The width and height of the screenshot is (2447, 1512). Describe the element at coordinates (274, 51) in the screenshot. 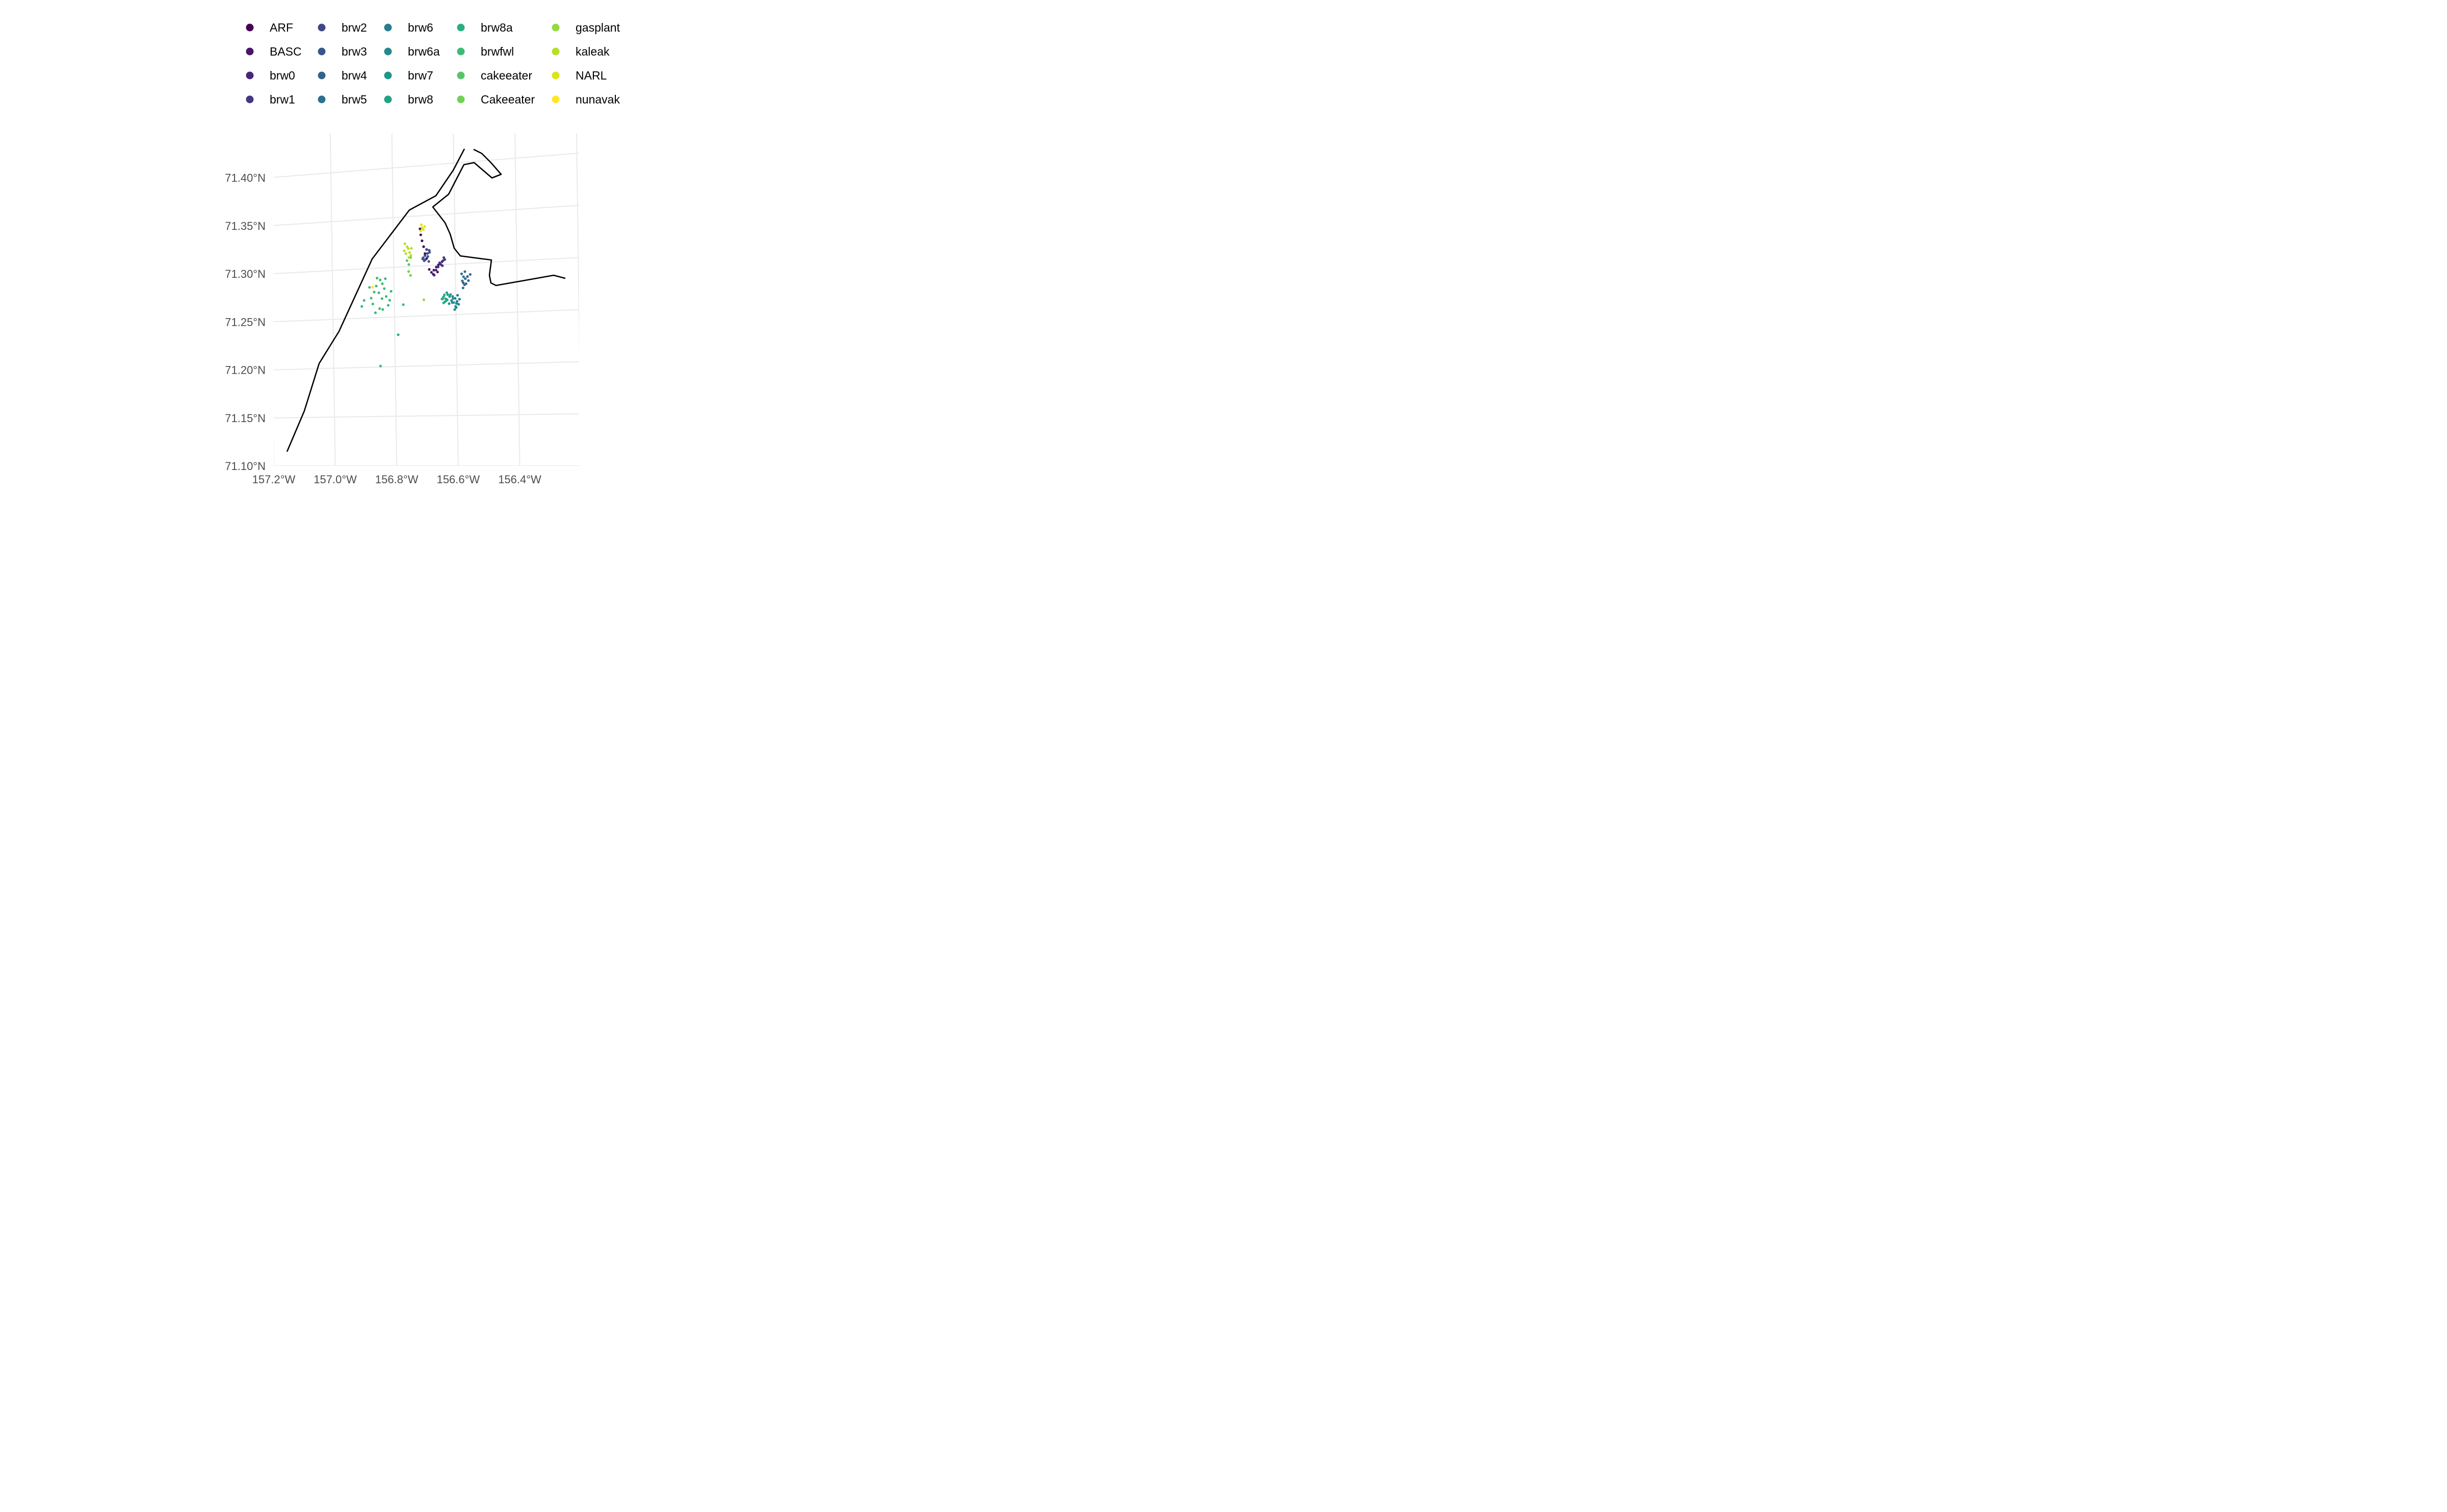

I see `legend-item-BASC: BASC` at that location.